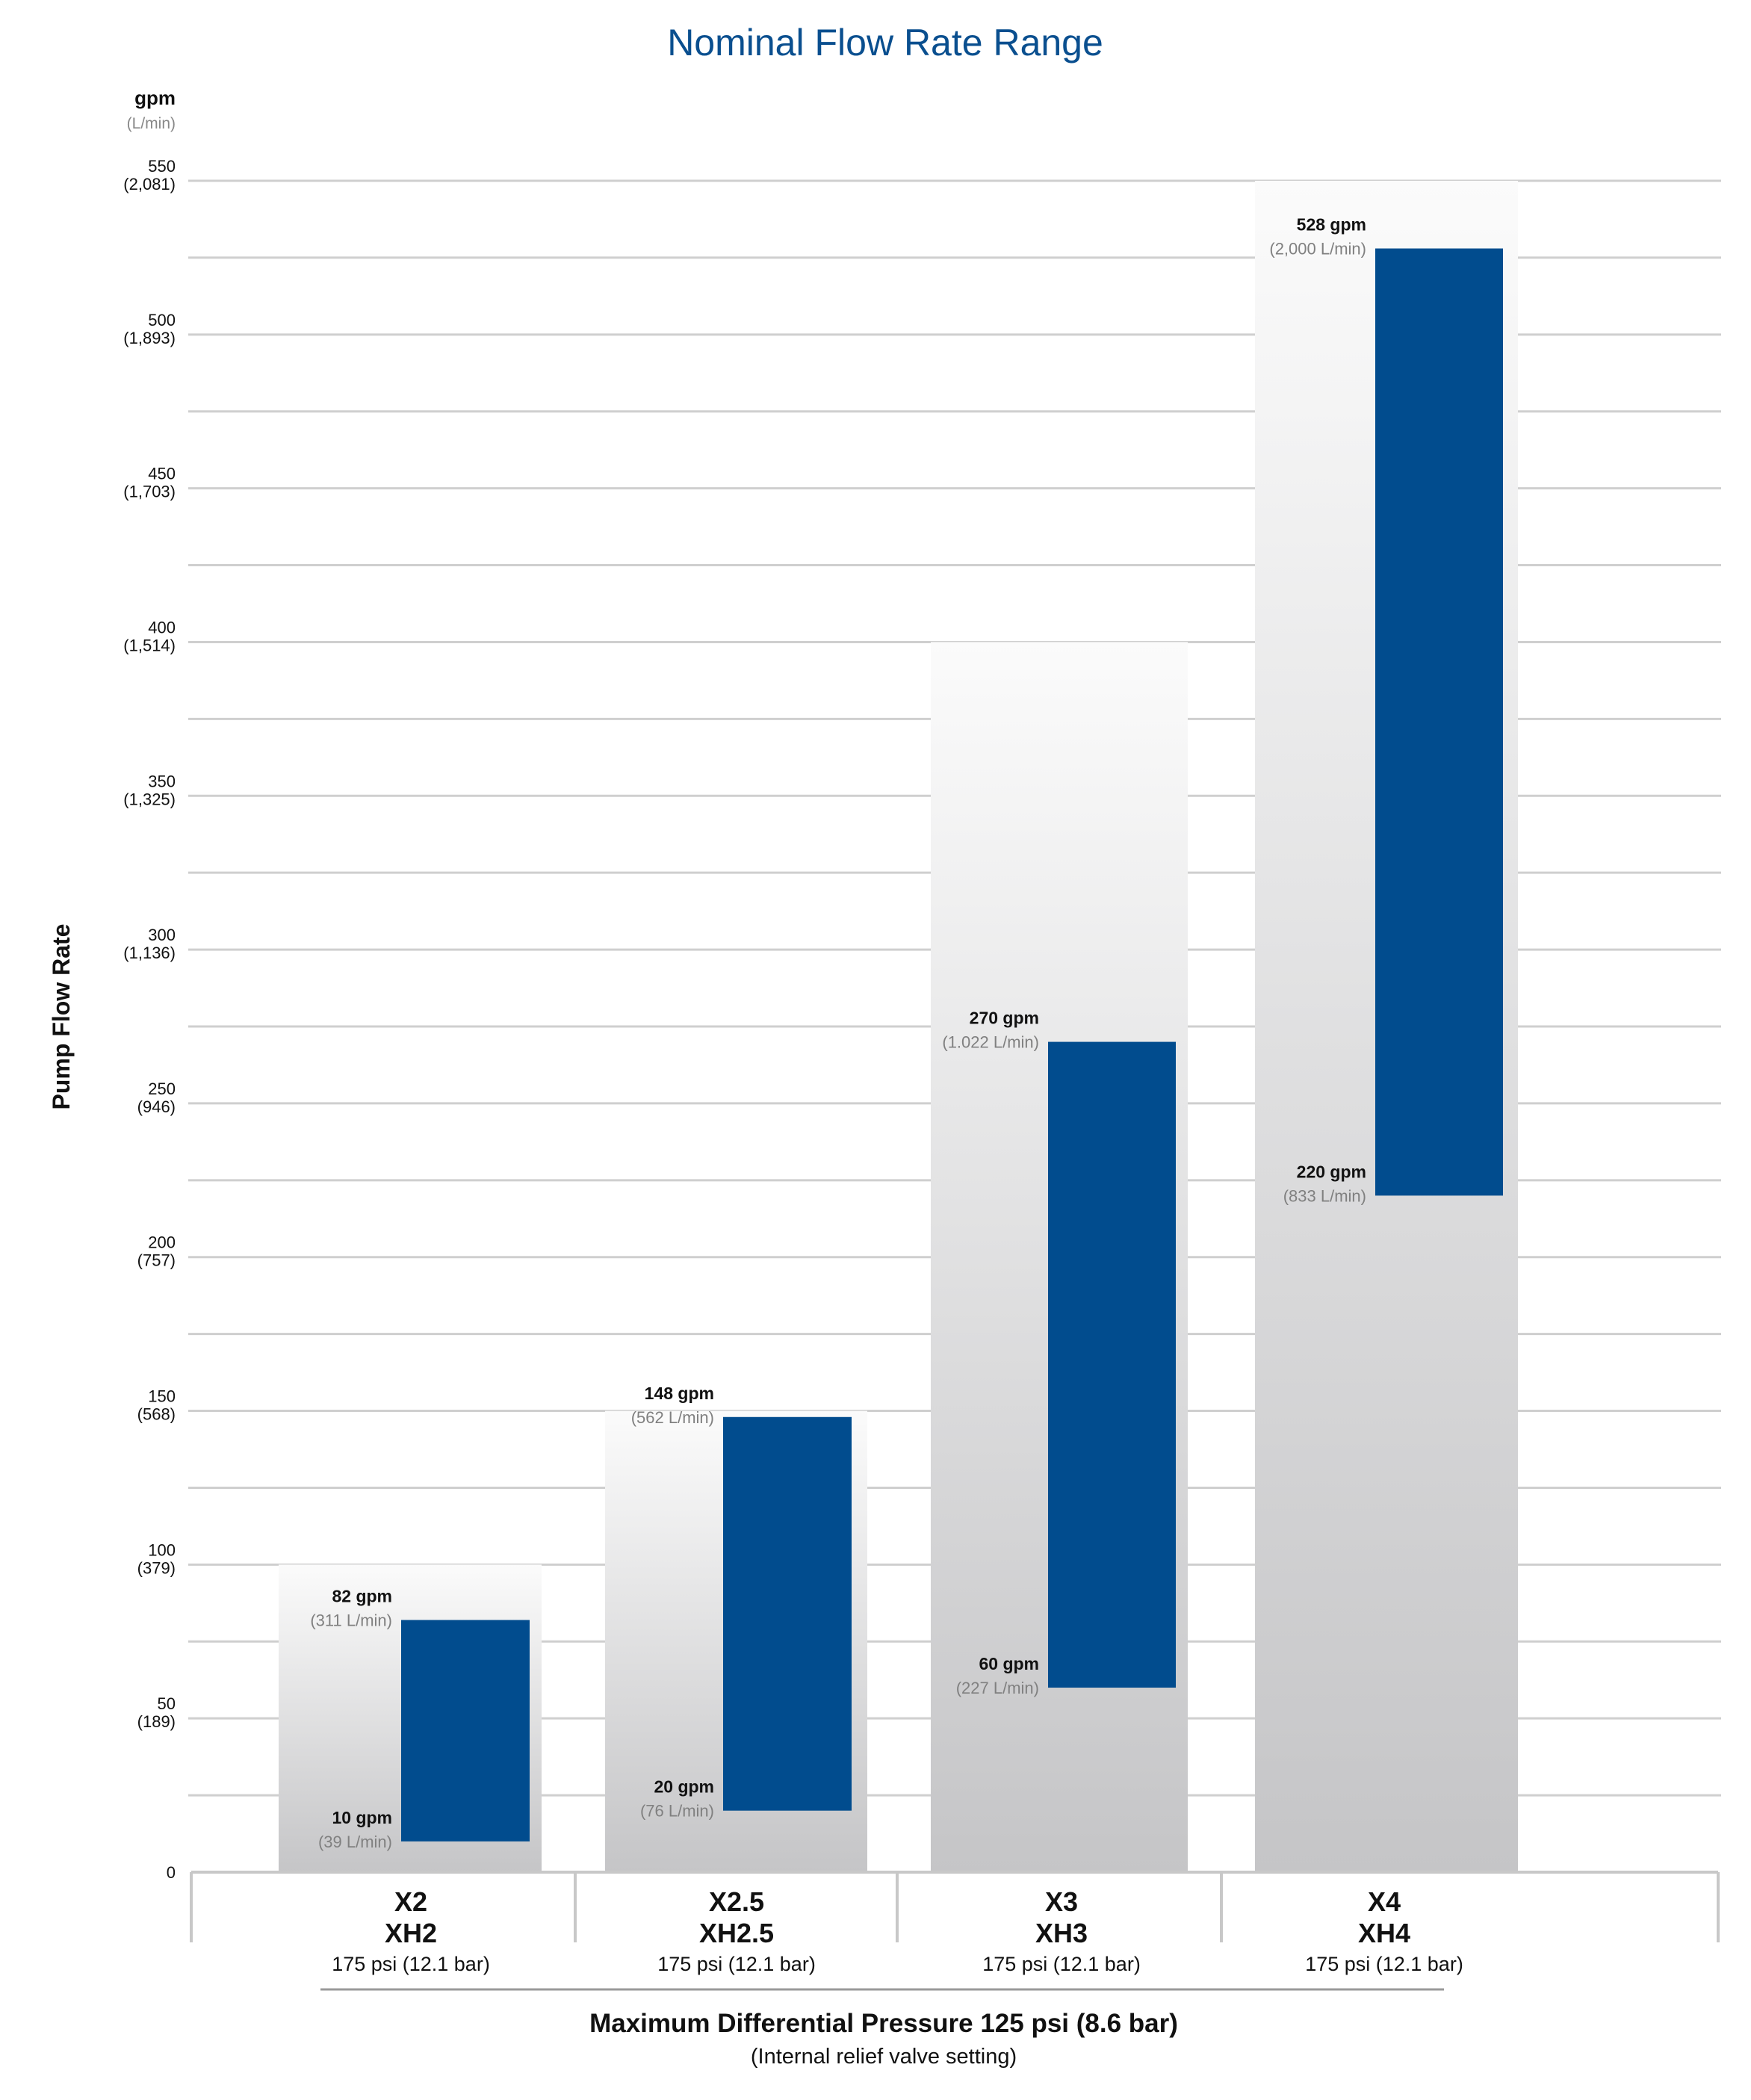 The width and height of the screenshot is (1751, 2100). What do you see at coordinates (61, 1017) in the screenshot?
I see `y-axis-label: Pump Flow Rate` at bounding box center [61, 1017].